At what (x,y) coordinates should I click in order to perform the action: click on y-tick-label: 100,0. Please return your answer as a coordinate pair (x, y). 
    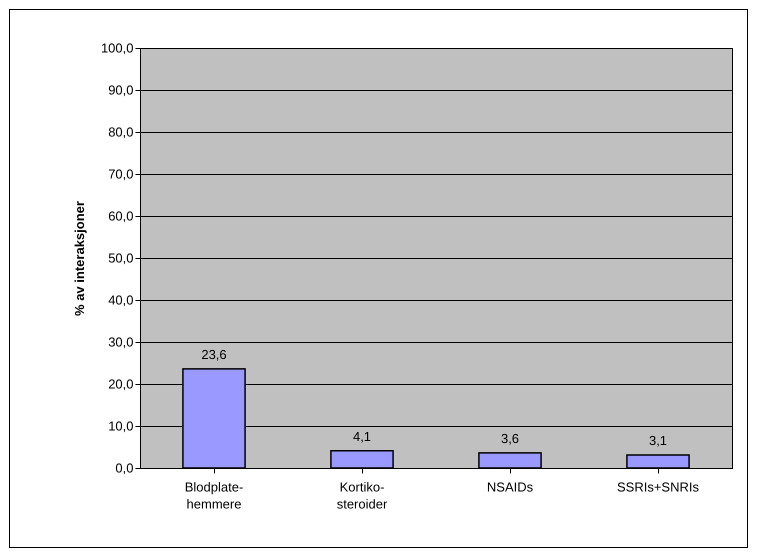
    Looking at the image, I should click on (117, 48).